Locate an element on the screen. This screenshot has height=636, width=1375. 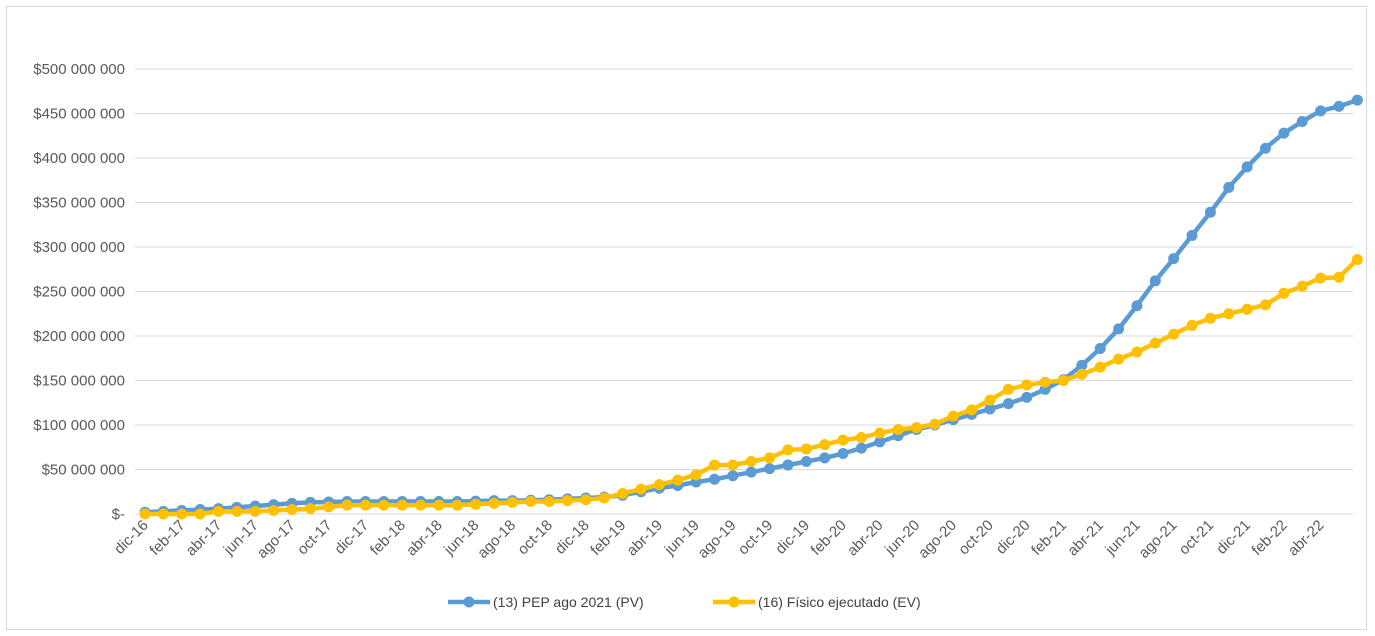
x-tick-label: feb-21 is located at coordinates (1049, 538).